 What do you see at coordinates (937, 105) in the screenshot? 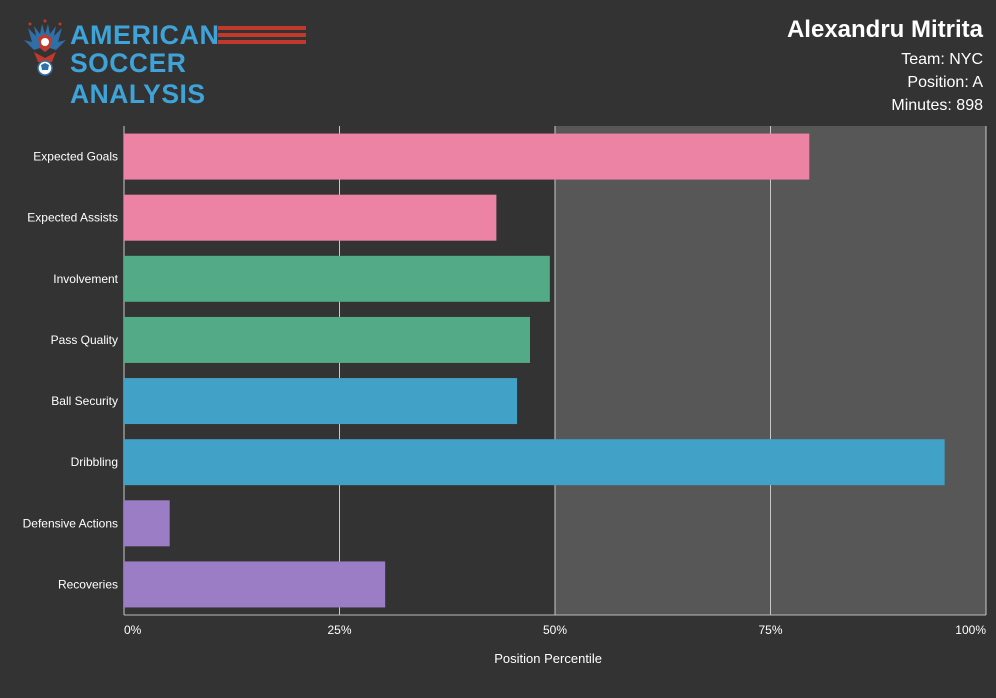
I see `player-minutes: Minutes: 898` at bounding box center [937, 105].